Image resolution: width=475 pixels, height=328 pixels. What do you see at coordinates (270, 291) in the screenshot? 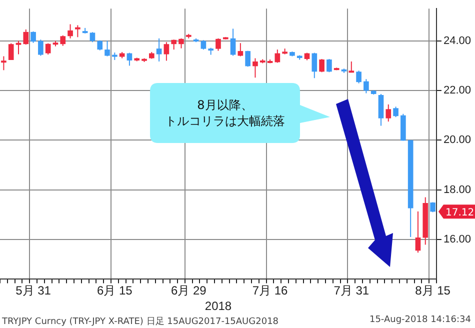
I see `x-tick-label: 7月 16` at bounding box center [270, 291].